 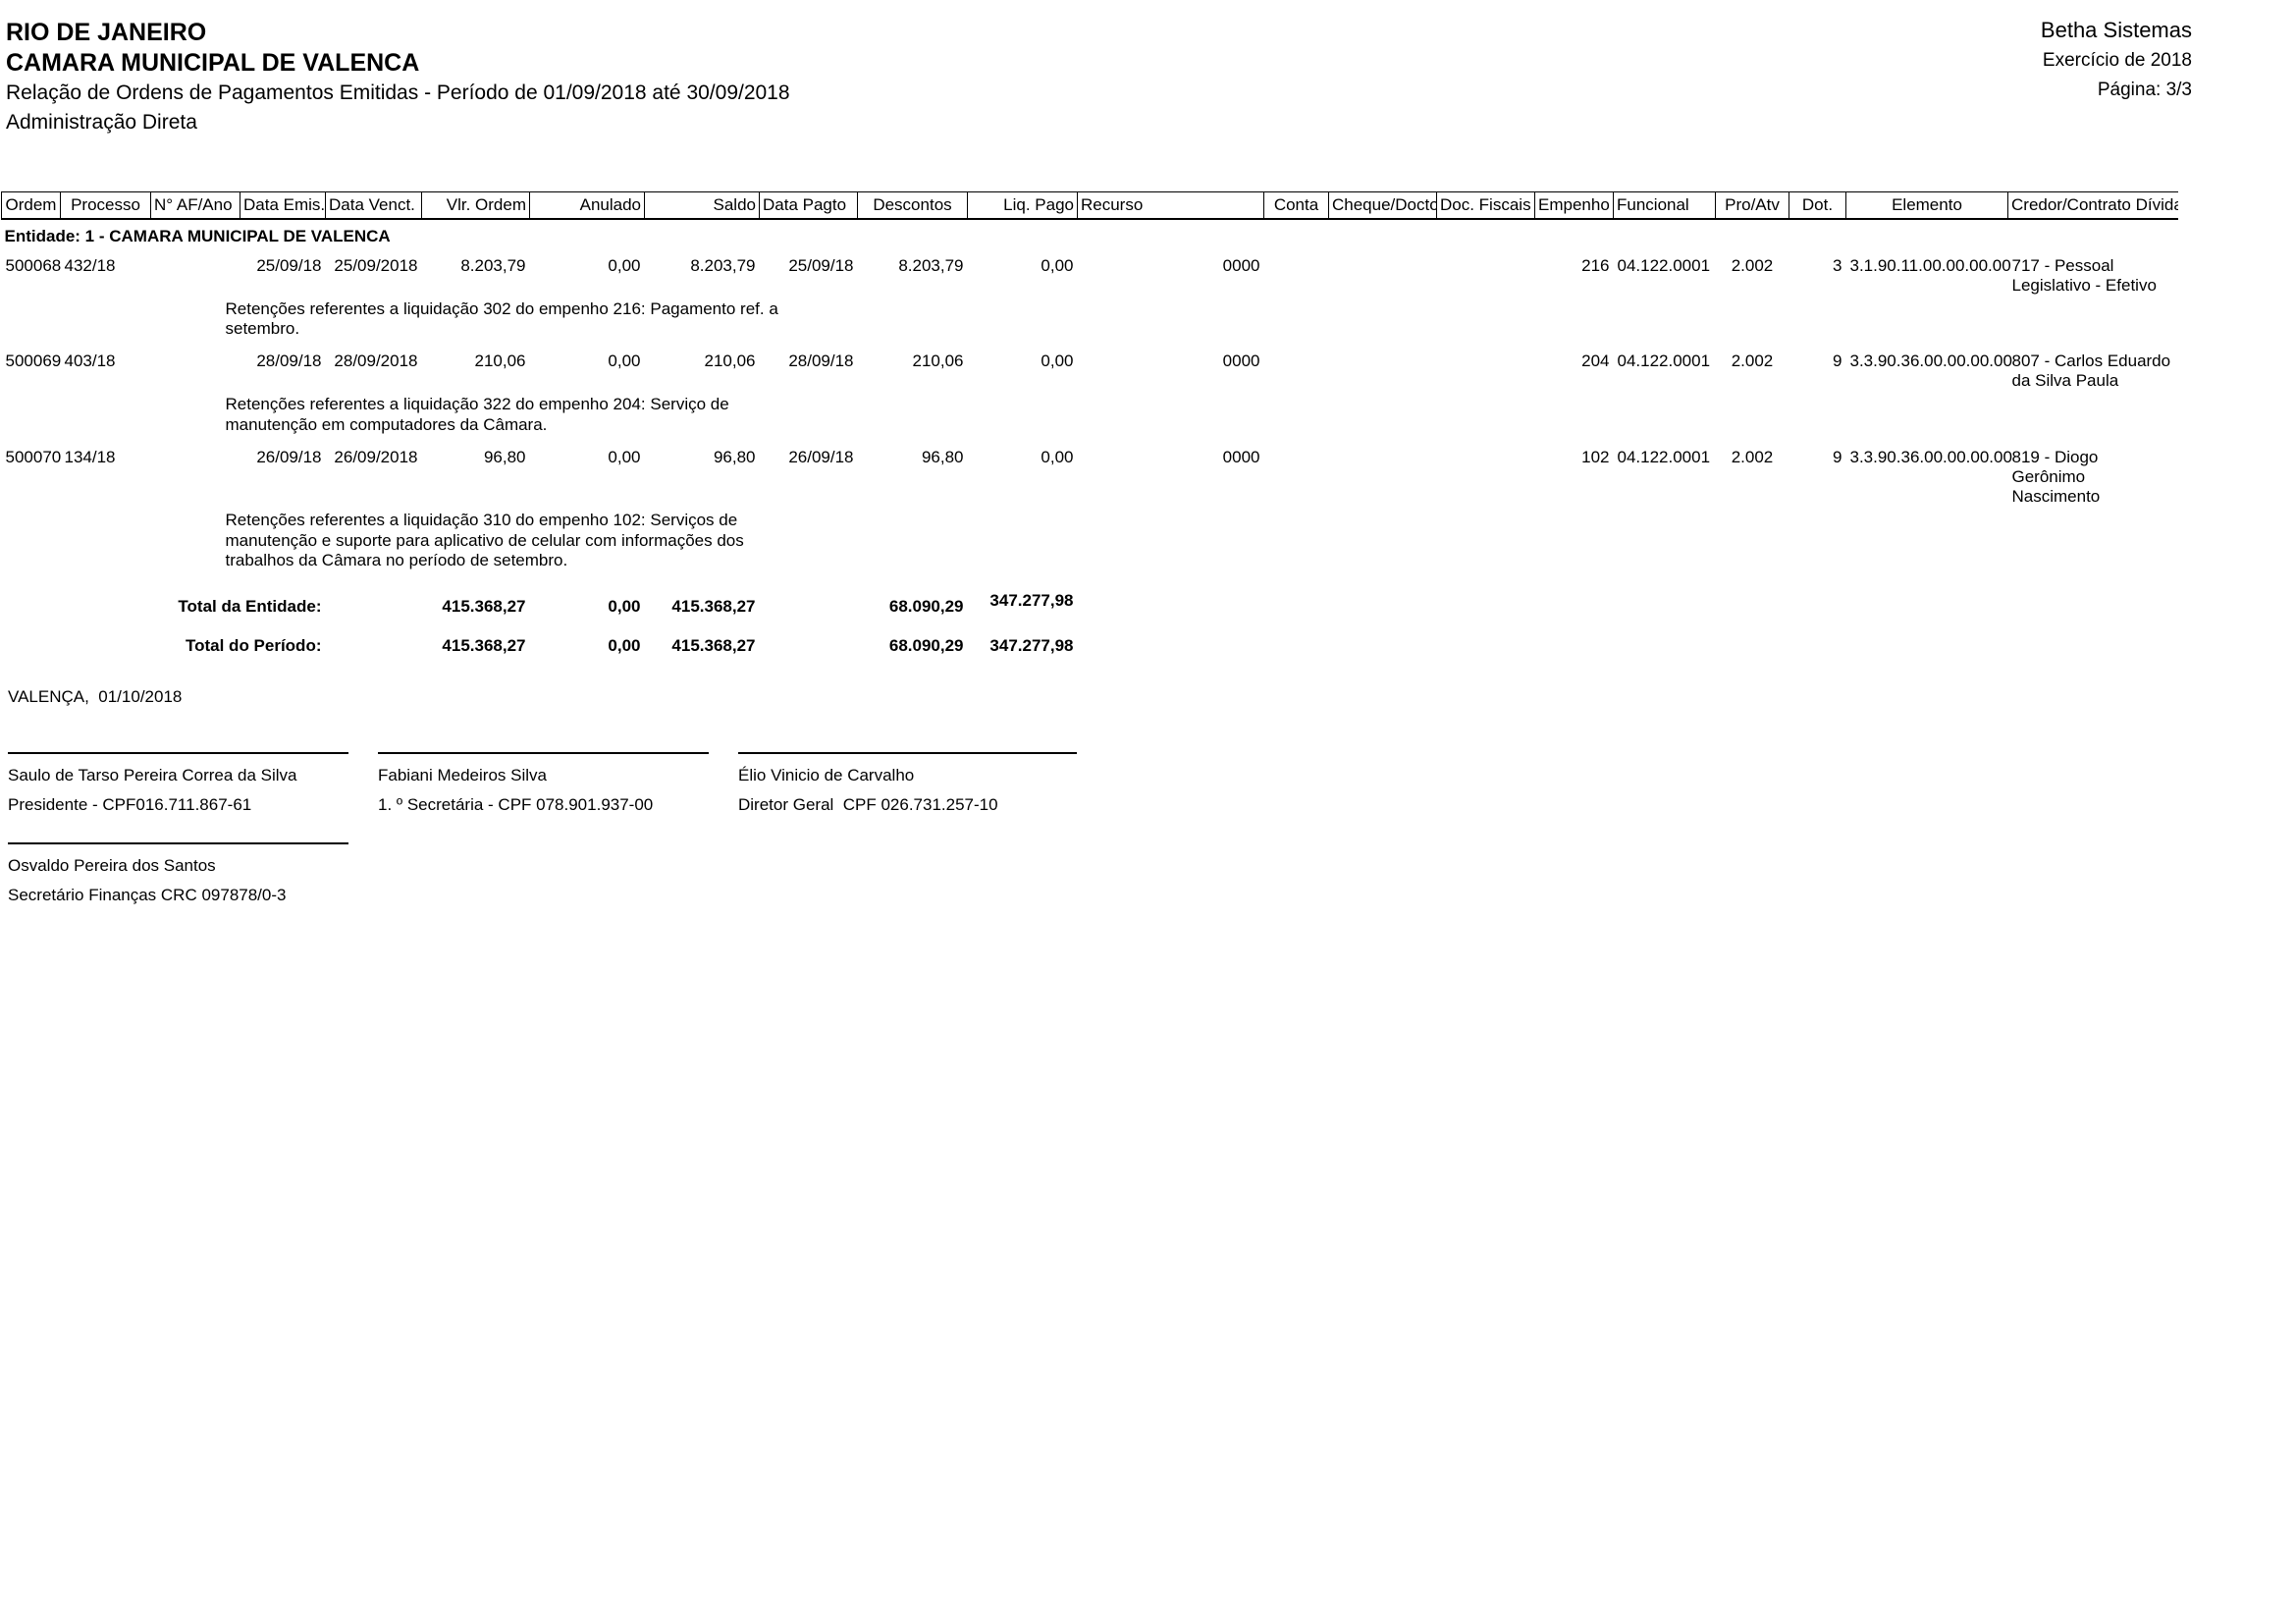 I want to click on state-name: RIO DE JANEIRO, so click(x=107, y=32).